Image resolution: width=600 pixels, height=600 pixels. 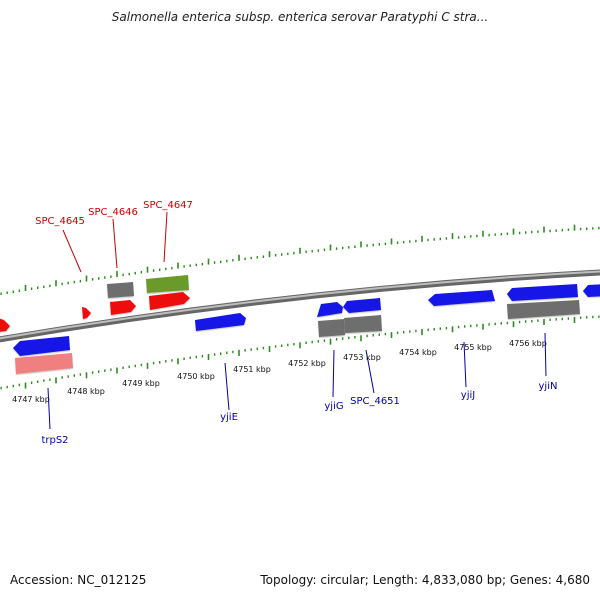 What do you see at coordinates (528, 343) in the screenshot?
I see `scale-tick-label: 4756 kbp` at bounding box center [528, 343].